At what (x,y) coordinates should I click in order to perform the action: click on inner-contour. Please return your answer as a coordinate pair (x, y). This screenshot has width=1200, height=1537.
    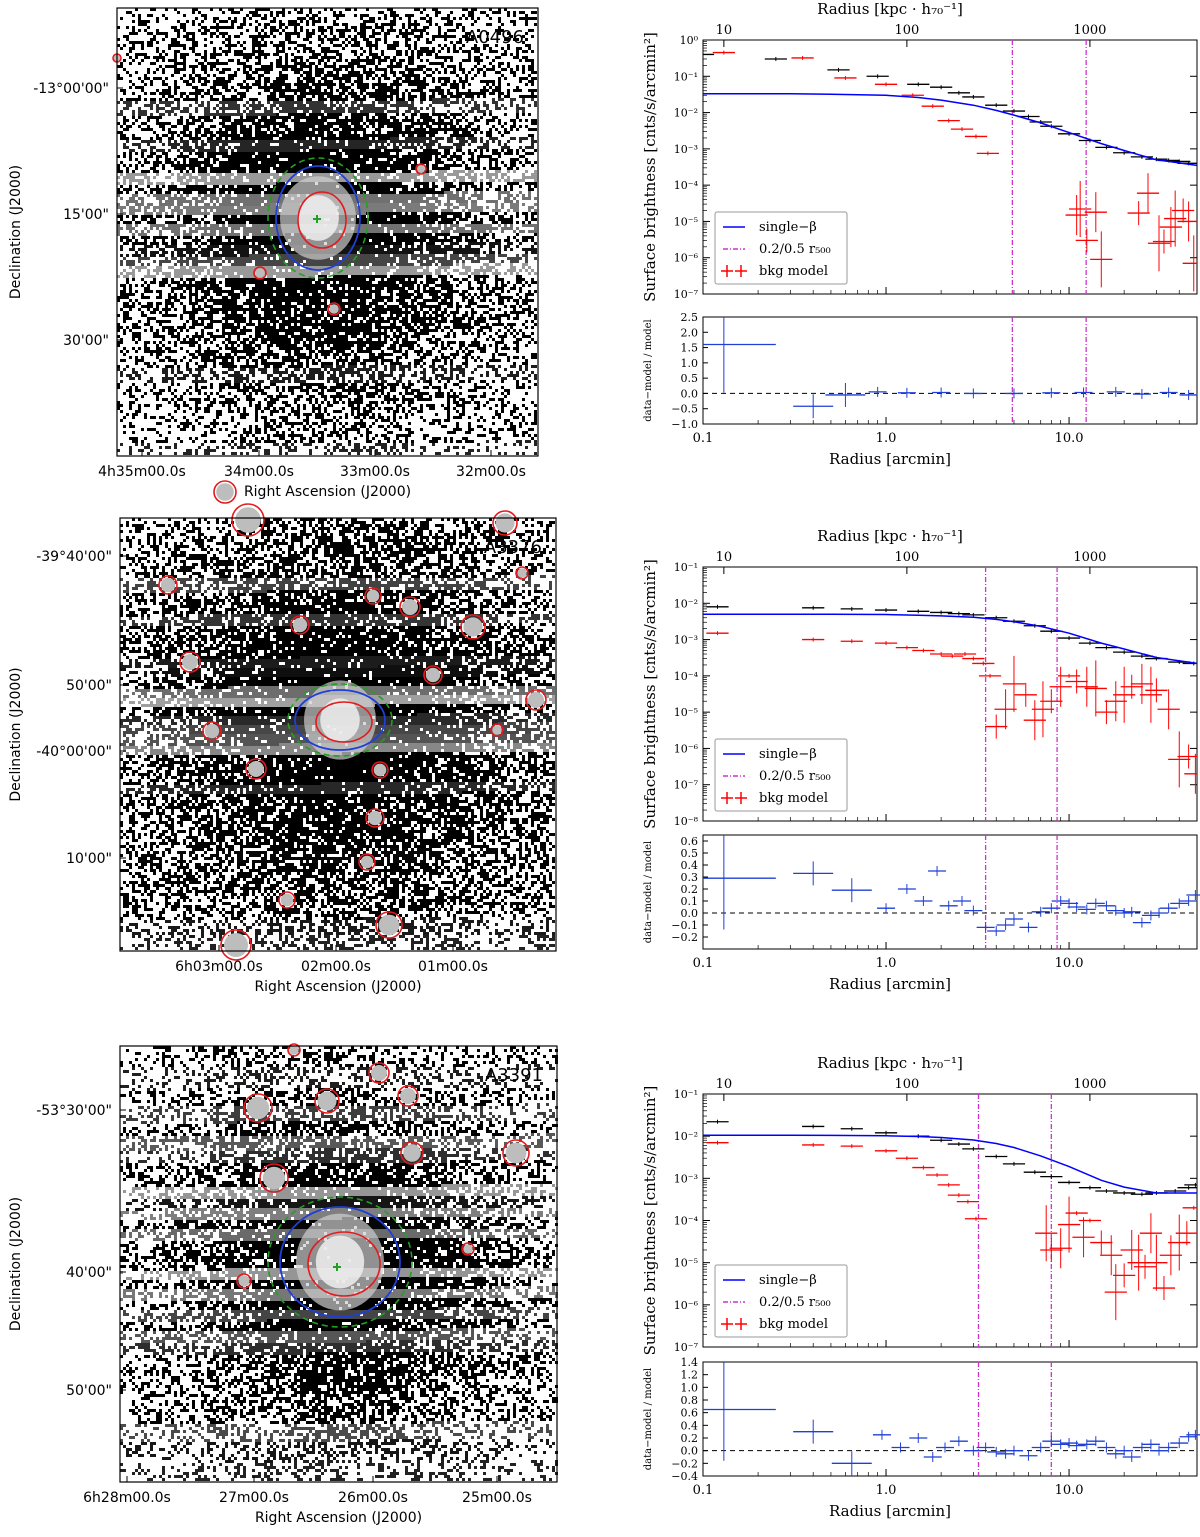
    Looking at the image, I should click on (322, 220).